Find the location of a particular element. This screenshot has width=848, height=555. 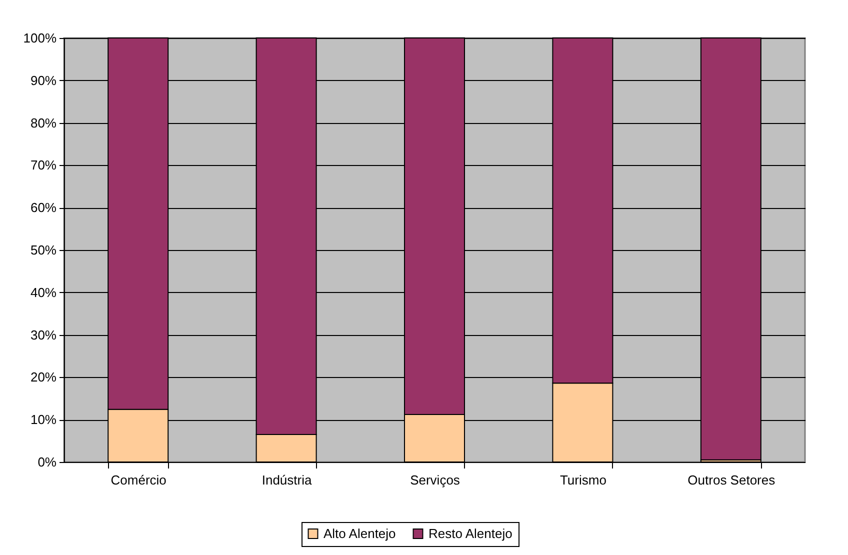

y-tick-label: 50% is located at coordinates (43, 250).